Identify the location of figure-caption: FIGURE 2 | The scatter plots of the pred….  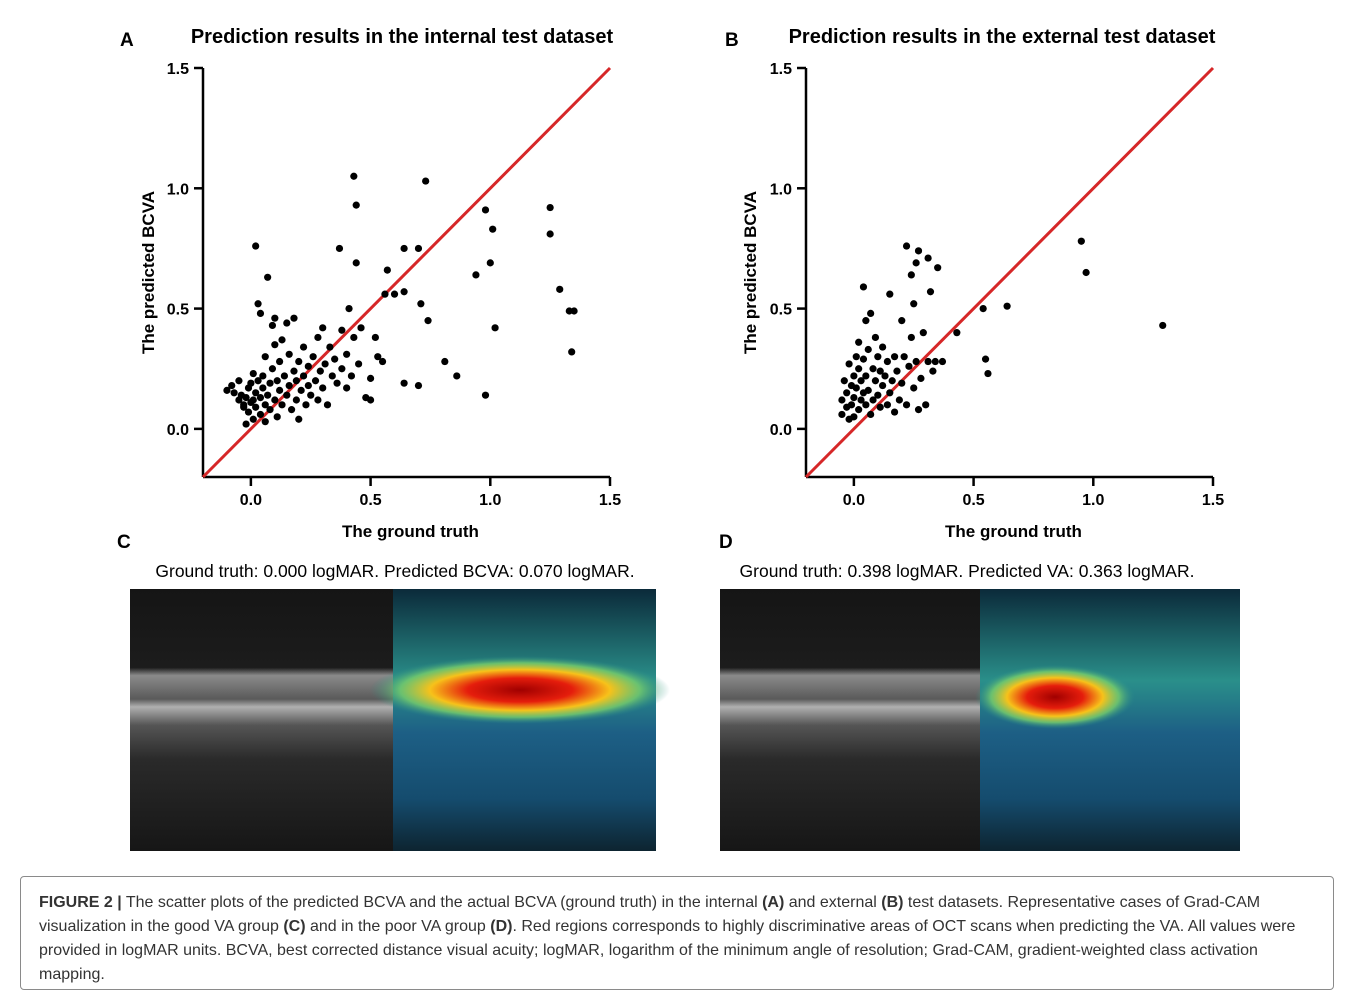
(677, 933).